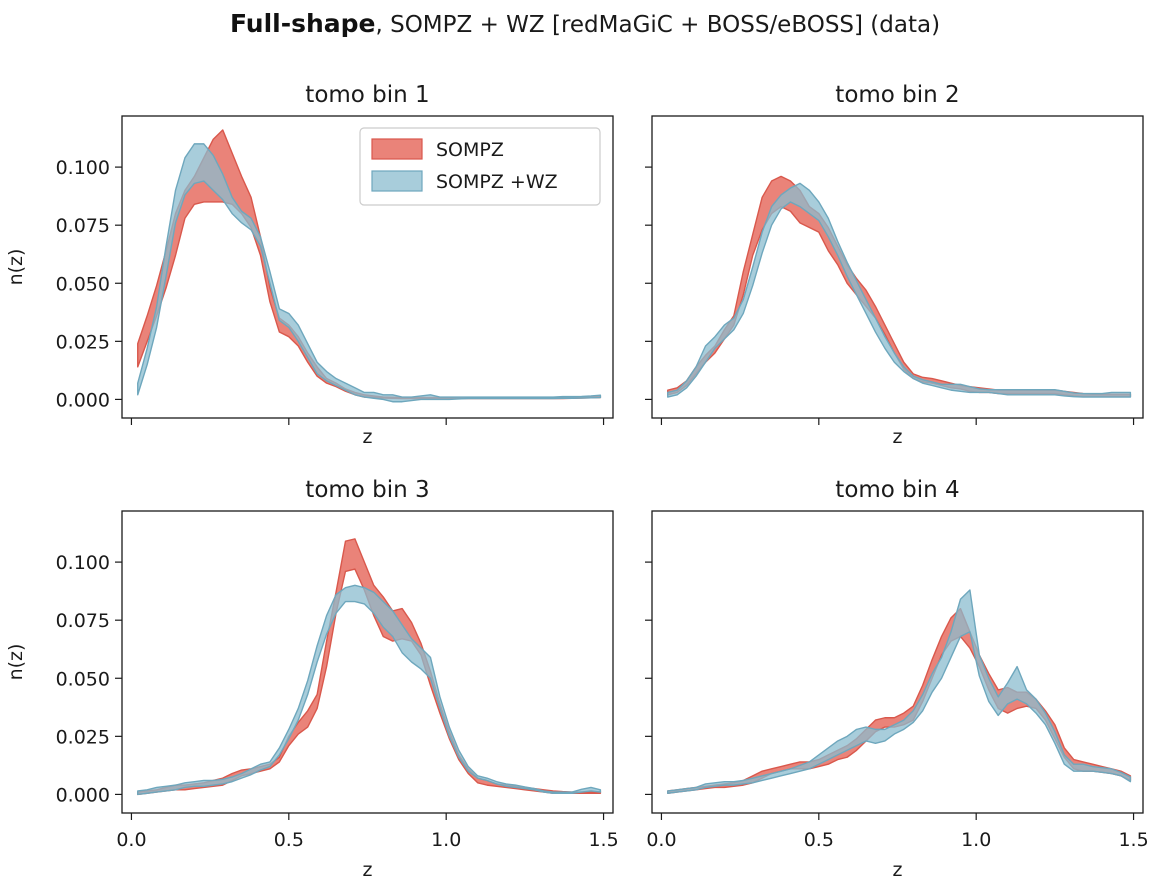  Describe the element at coordinates (897, 490) in the screenshot. I see `panel-title: tomo bin 4` at that location.